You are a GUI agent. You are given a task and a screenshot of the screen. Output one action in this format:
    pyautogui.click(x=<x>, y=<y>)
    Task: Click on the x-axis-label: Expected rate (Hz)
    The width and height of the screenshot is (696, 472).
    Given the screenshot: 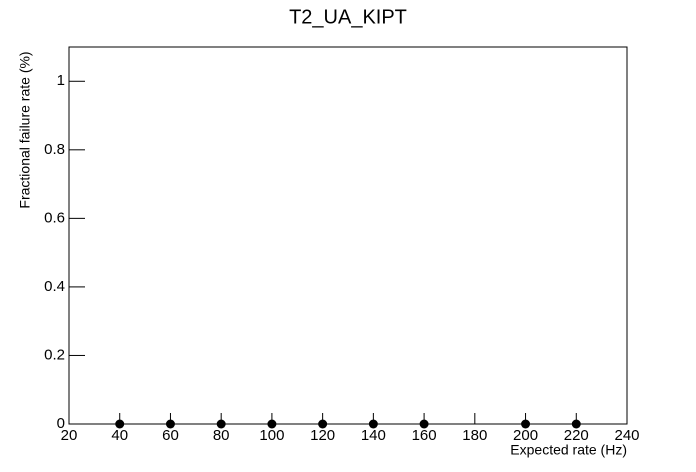 What is the action you would take?
    pyautogui.click(x=568, y=450)
    